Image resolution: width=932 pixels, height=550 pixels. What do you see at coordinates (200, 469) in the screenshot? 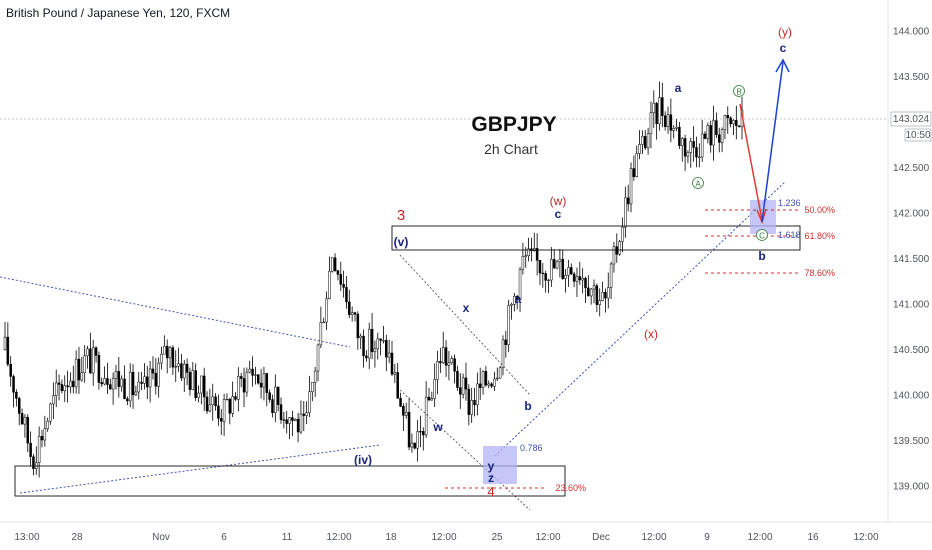
I see `triangle-lower-trendline` at bounding box center [200, 469].